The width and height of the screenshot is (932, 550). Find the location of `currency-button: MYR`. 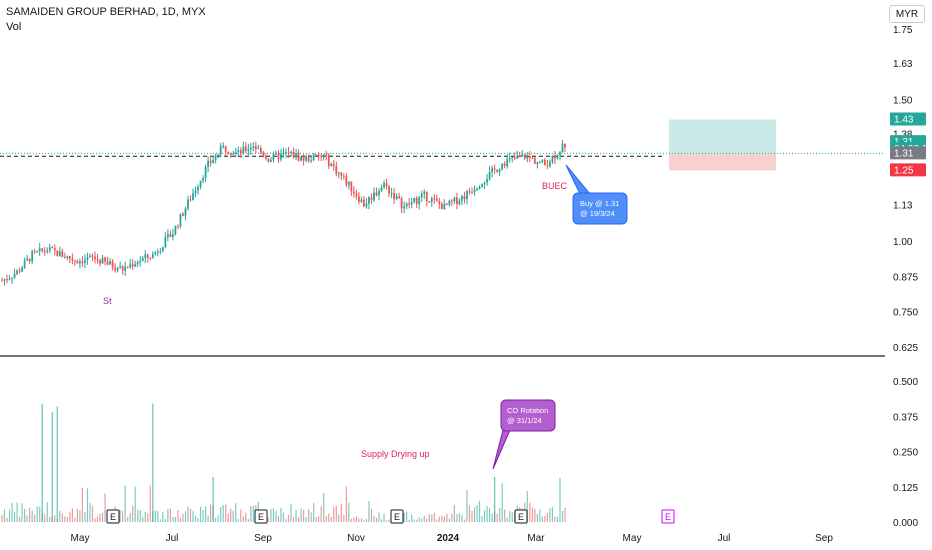

currency-button: MYR is located at coordinates (907, 14).